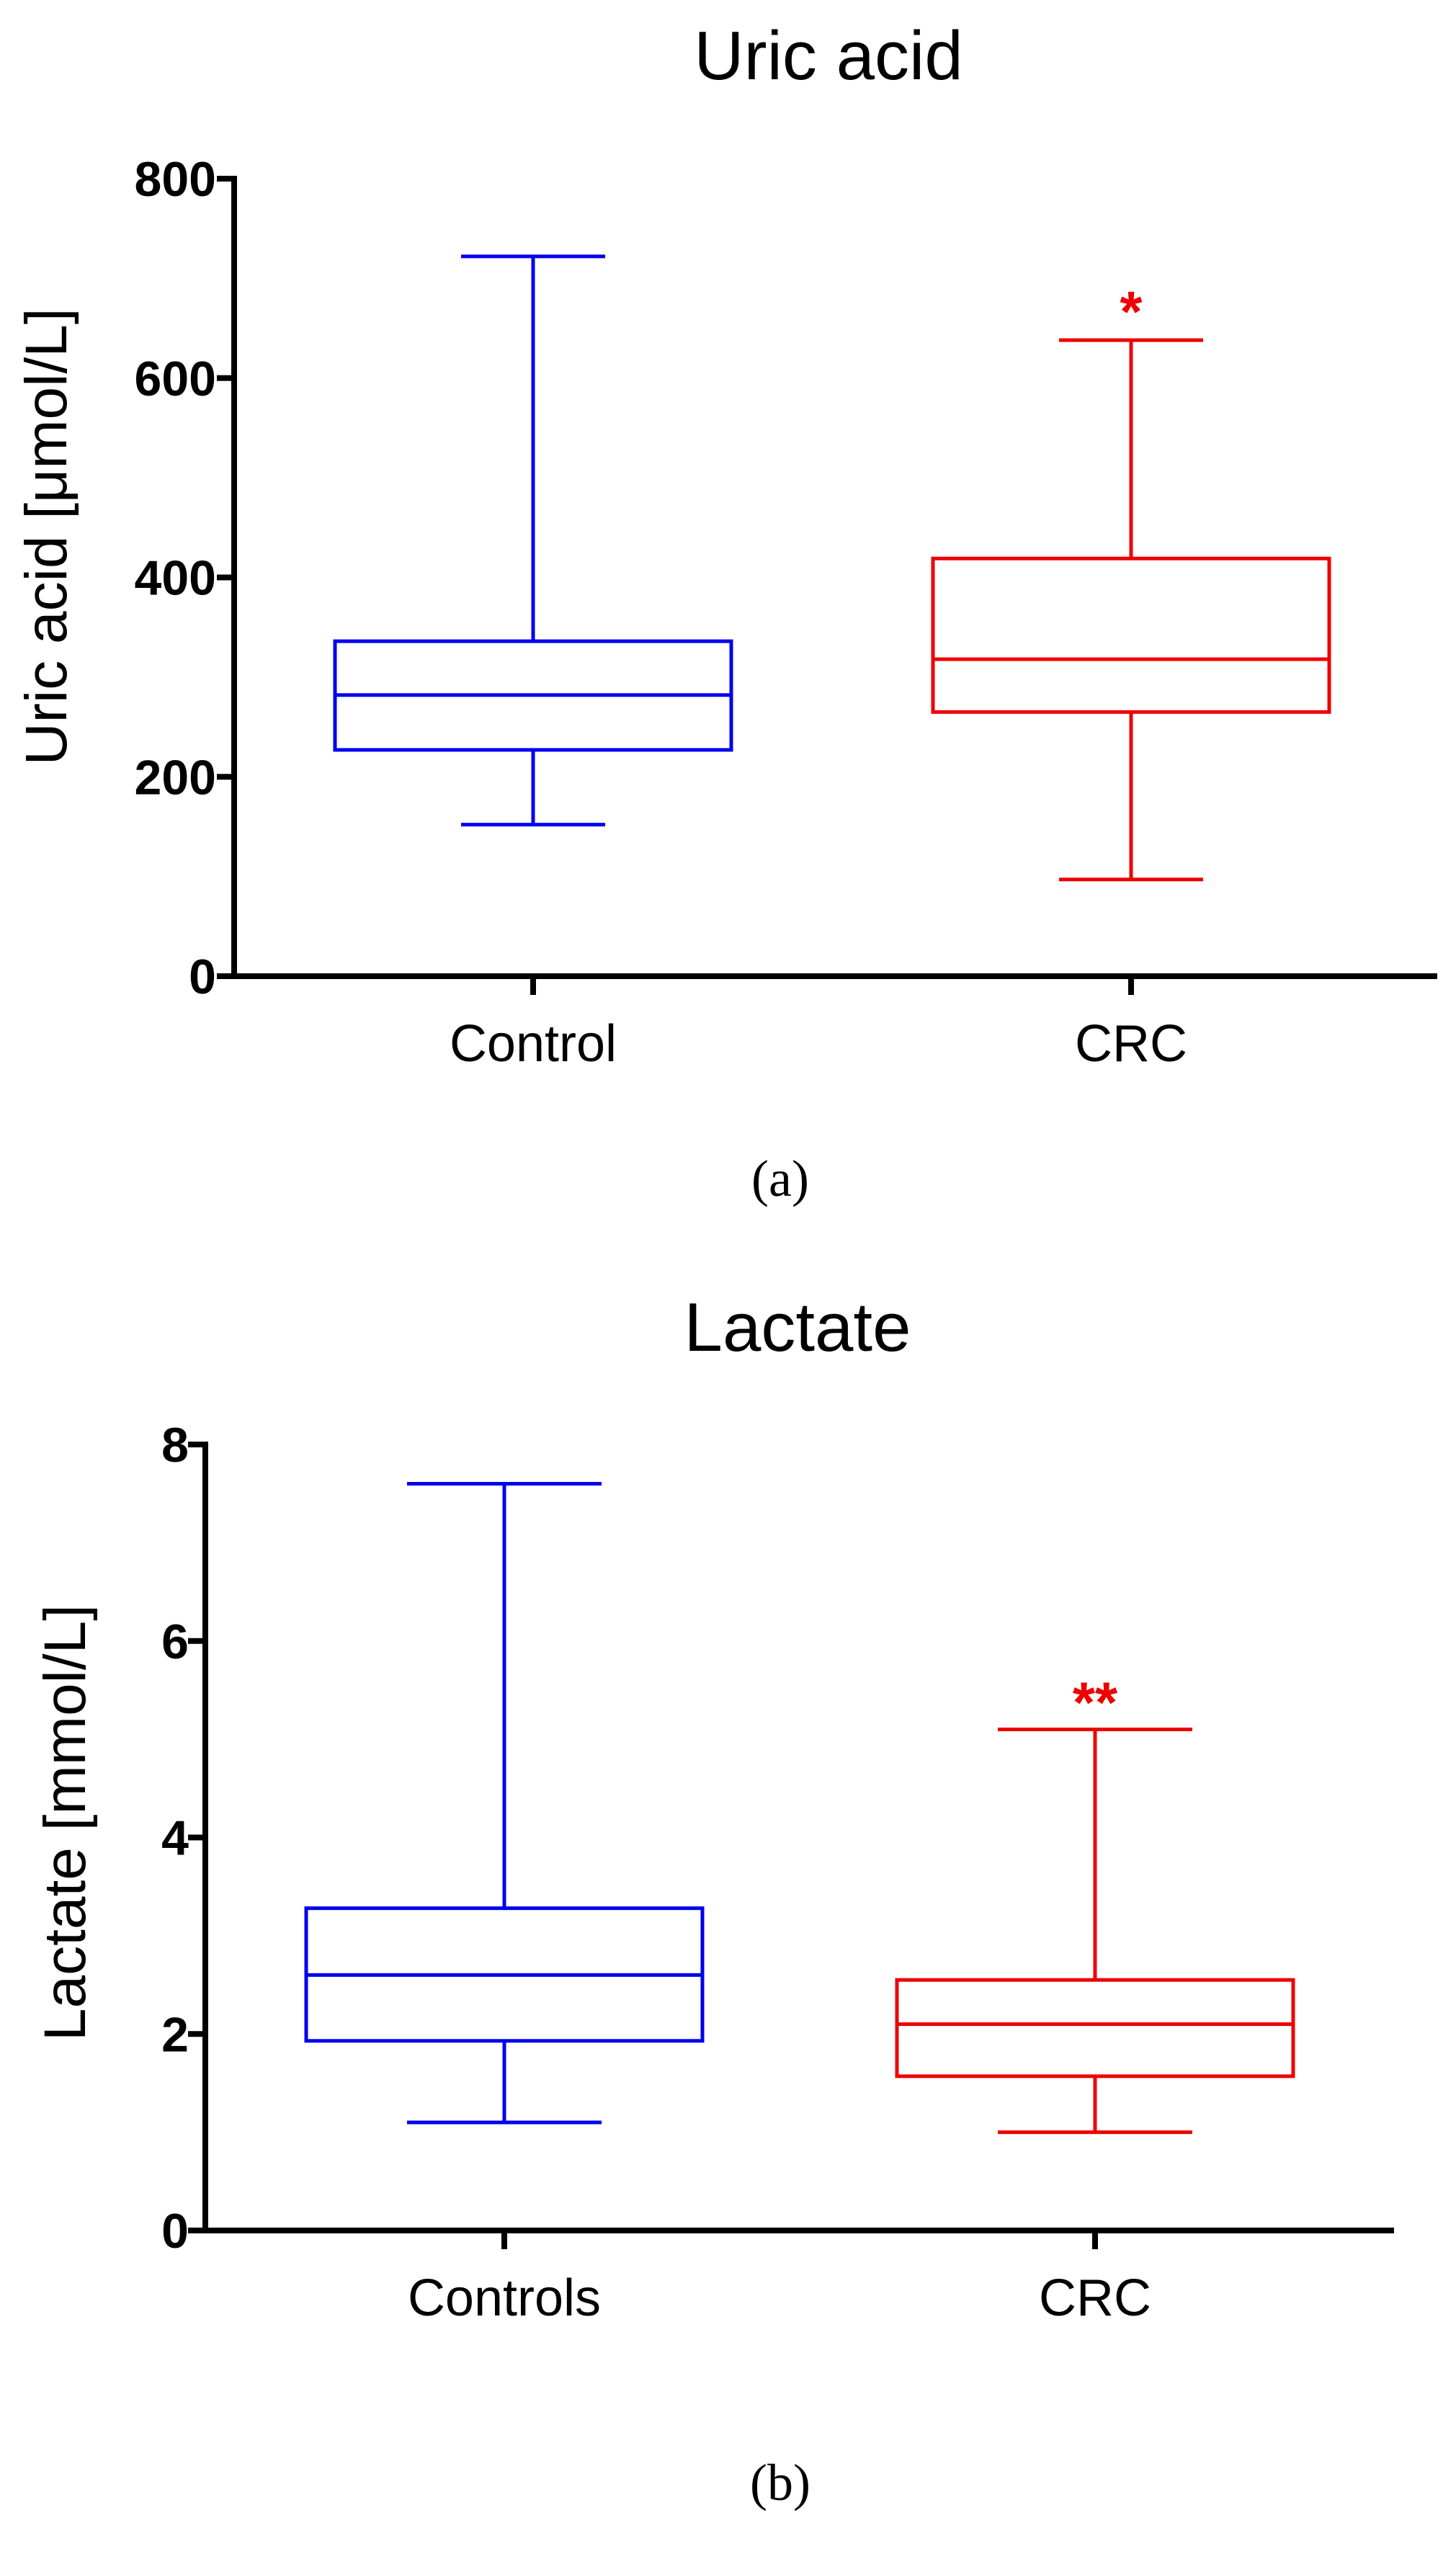  I want to click on y-tick-label: 800, so click(175, 179).